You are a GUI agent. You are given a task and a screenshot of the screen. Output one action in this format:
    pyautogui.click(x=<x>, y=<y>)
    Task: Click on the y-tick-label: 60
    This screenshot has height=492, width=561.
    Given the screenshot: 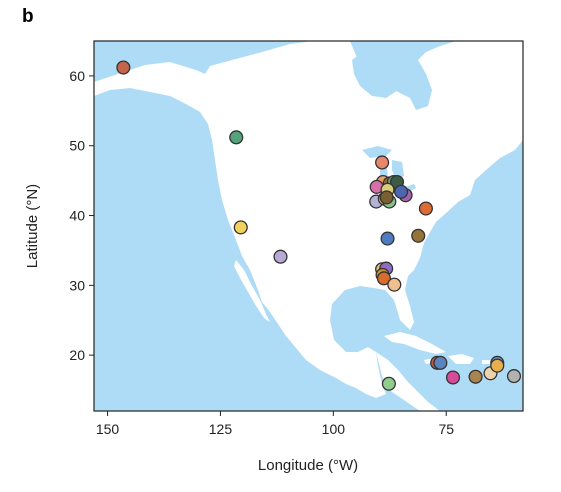 What is the action you would take?
    pyautogui.click(x=77, y=76)
    